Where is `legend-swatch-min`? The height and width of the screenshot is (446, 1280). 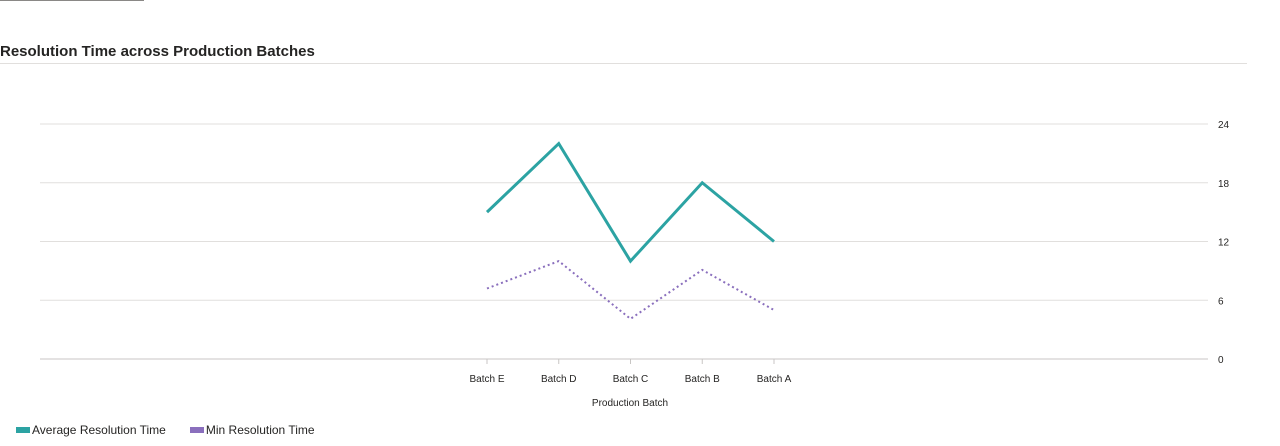 legend-swatch-min is located at coordinates (196, 430).